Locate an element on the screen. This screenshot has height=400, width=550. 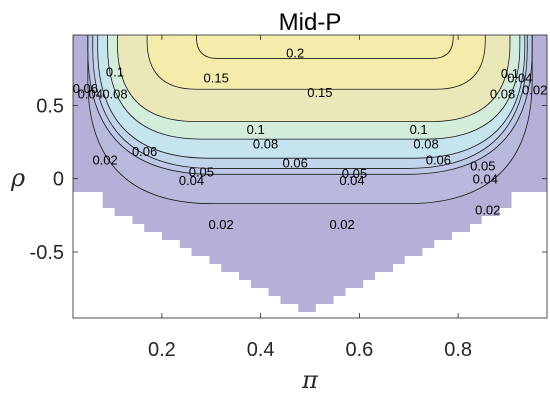
y-tick-label: 0 is located at coordinates (58, 180).